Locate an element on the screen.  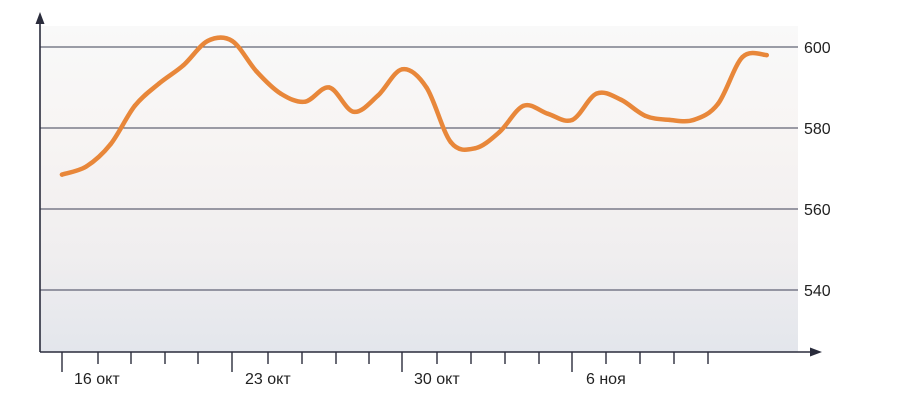
y-tick-labels: 540 560 580 600 is located at coordinates (817, 170).